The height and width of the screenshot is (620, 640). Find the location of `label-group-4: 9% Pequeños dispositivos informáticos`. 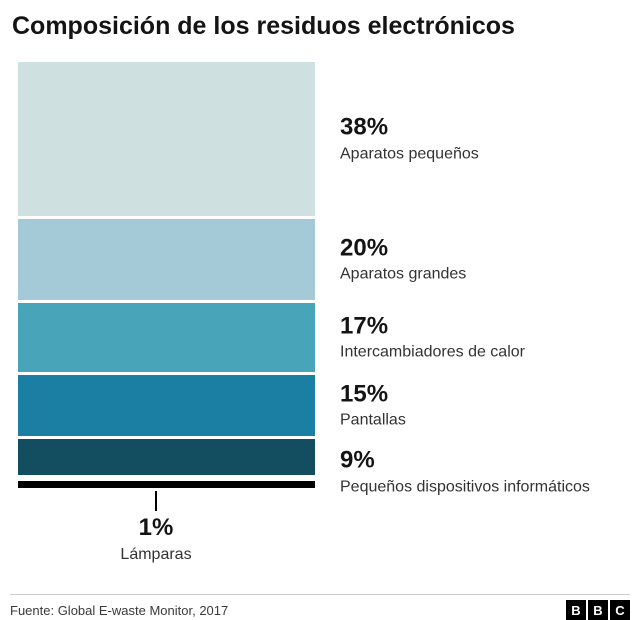

label-group-4: 9% Pequeños dispositivos informáticos is located at coordinates (465, 472).